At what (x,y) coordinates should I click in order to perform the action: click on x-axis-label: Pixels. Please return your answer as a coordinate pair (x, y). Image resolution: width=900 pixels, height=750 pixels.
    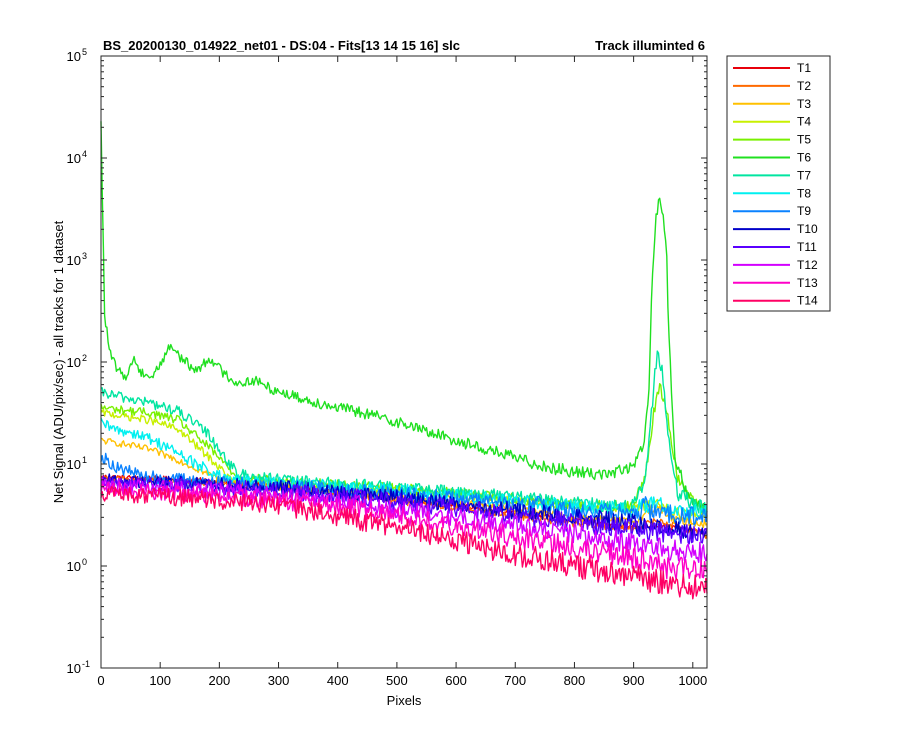
    Looking at the image, I should click on (404, 700).